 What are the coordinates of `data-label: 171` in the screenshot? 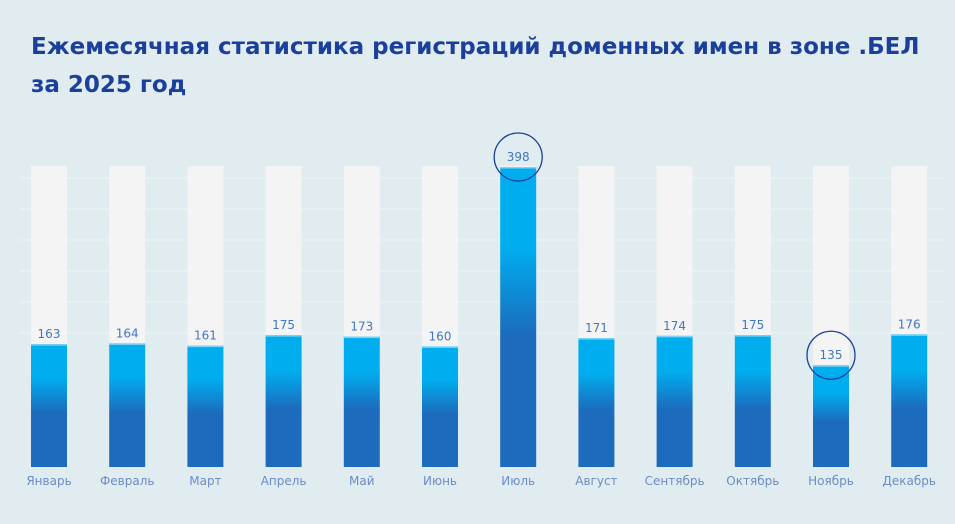 It's located at (596, 328).